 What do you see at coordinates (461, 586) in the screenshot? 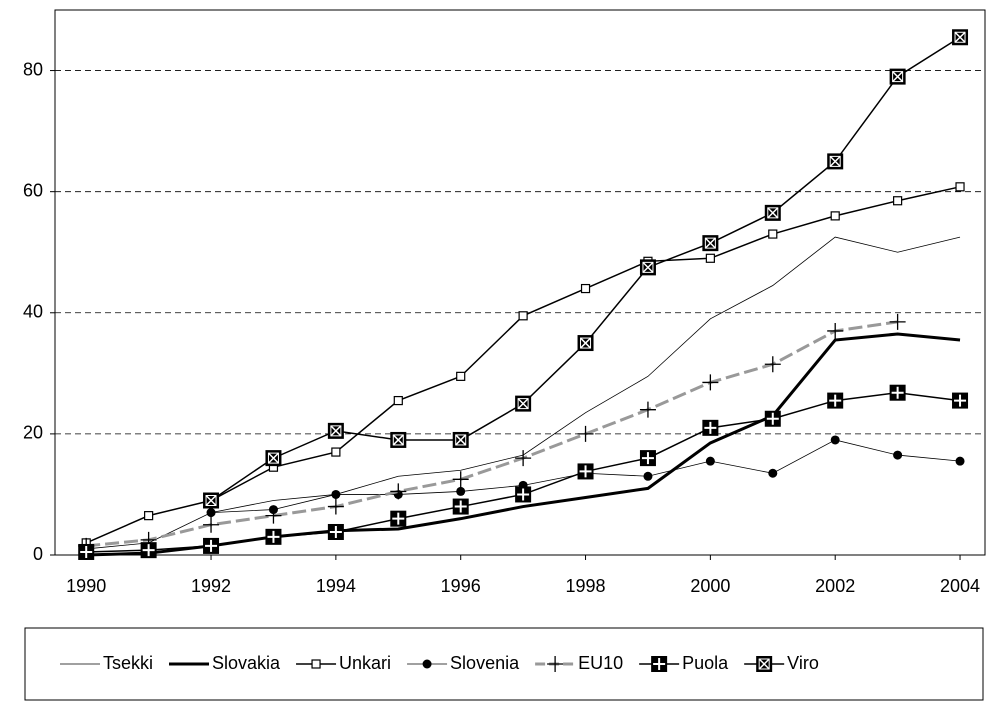
I see `x-tick-label: 1996` at bounding box center [461, 586].